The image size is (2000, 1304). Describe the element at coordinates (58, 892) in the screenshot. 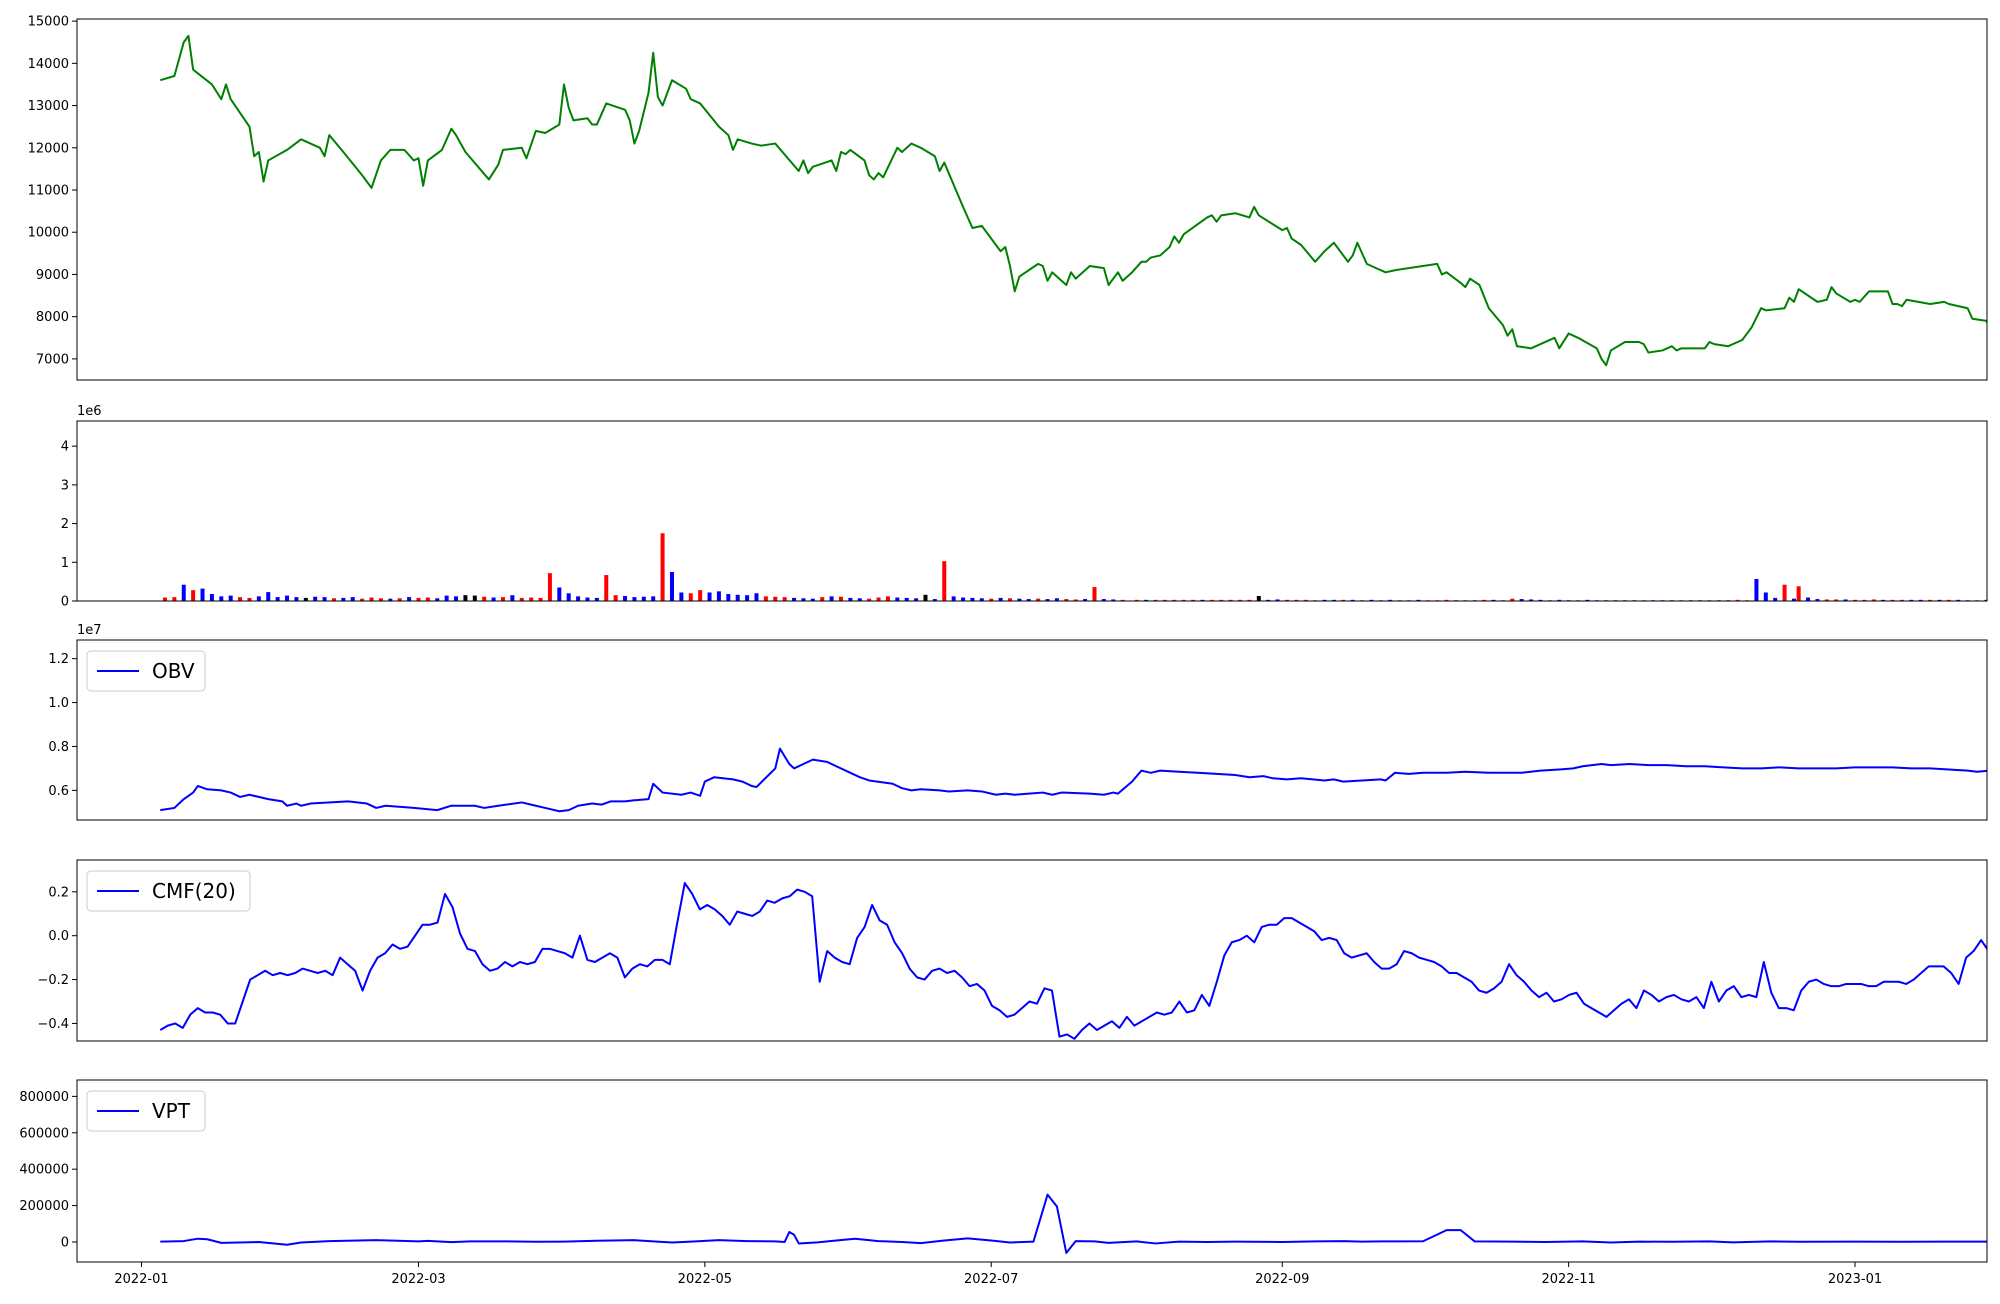

I see `y-tick-label: 0.2` at that location.